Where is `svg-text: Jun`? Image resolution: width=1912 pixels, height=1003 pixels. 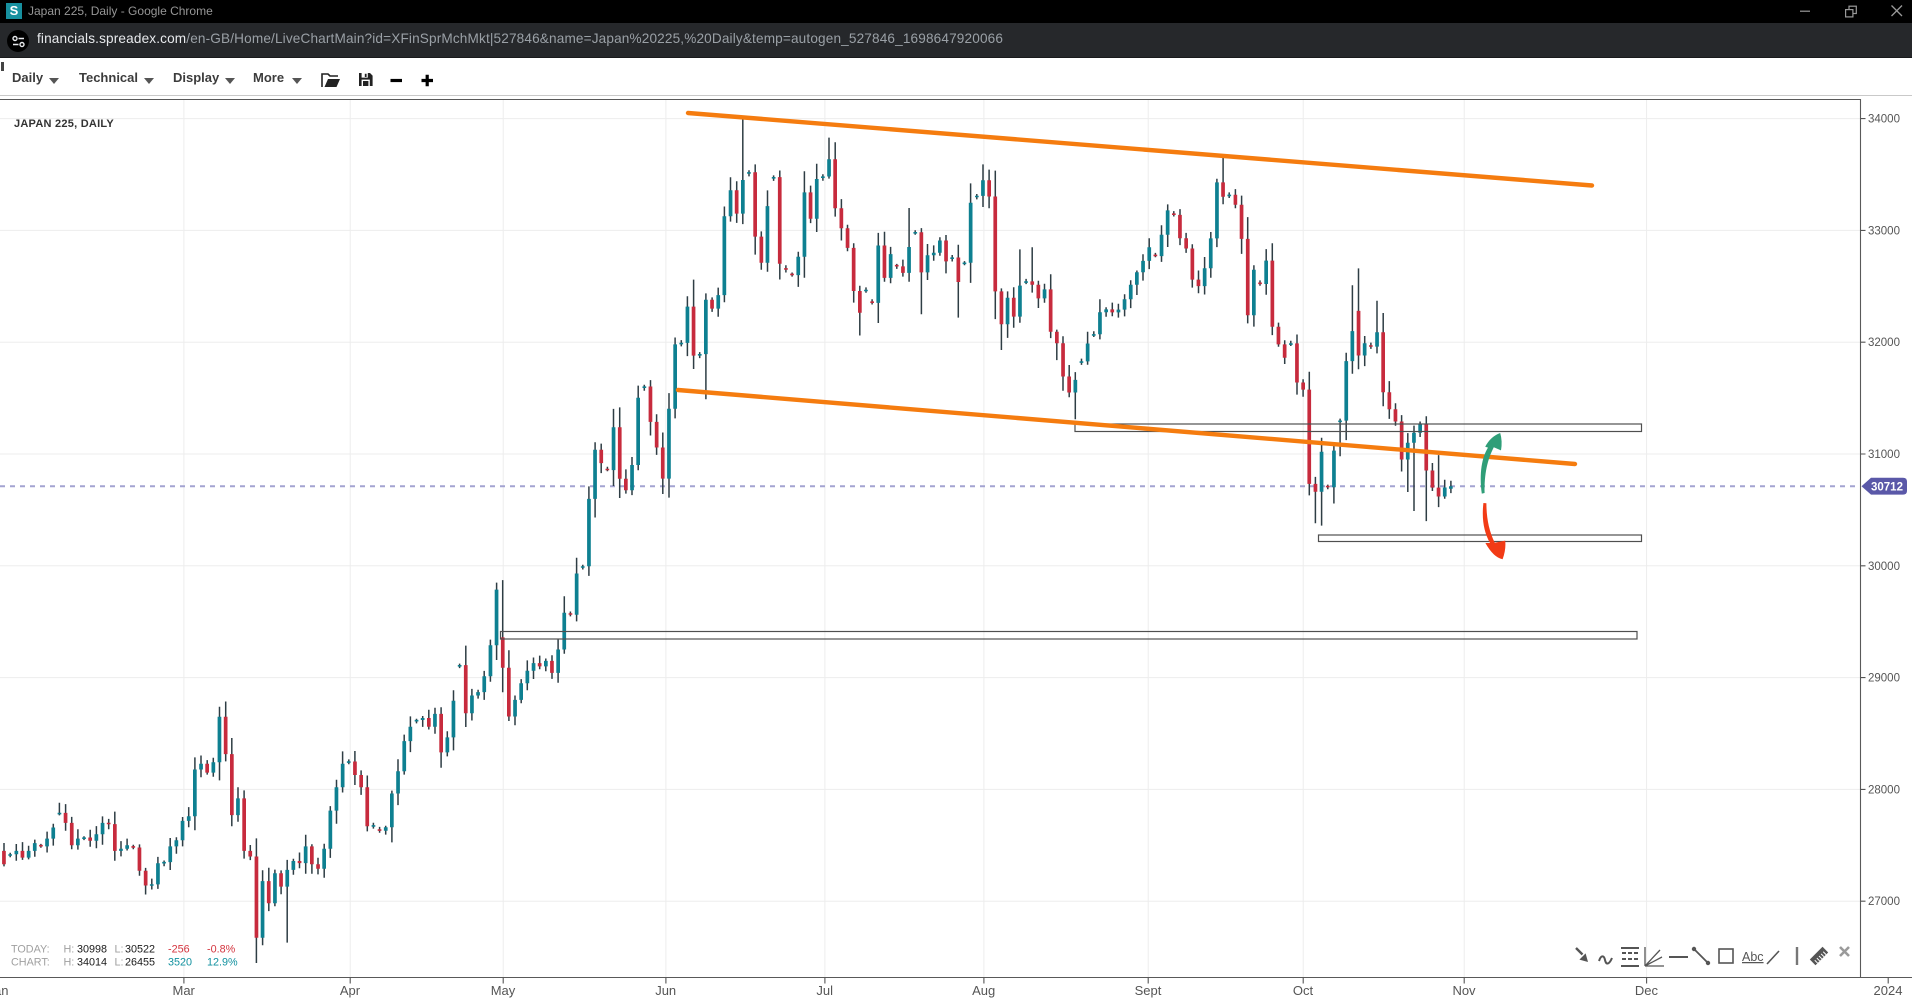 svg-text: Jun is located at coordinates (665, 990).